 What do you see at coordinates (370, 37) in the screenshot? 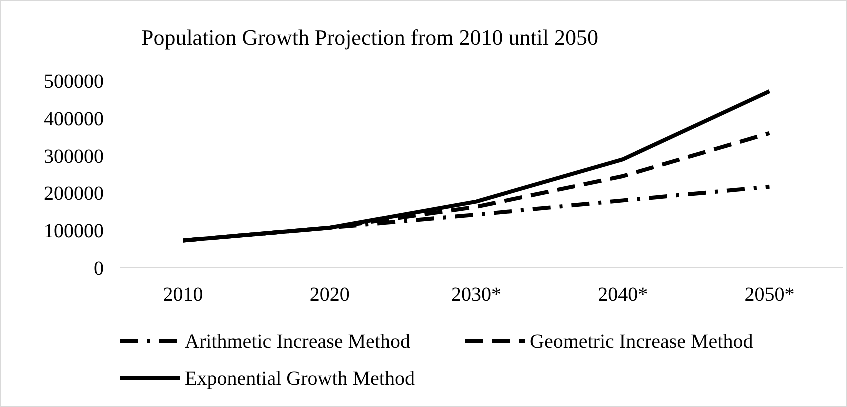
I see `chart-title: Population Growth Projection from 2010 until 2050` at bounding box center [370, 37].